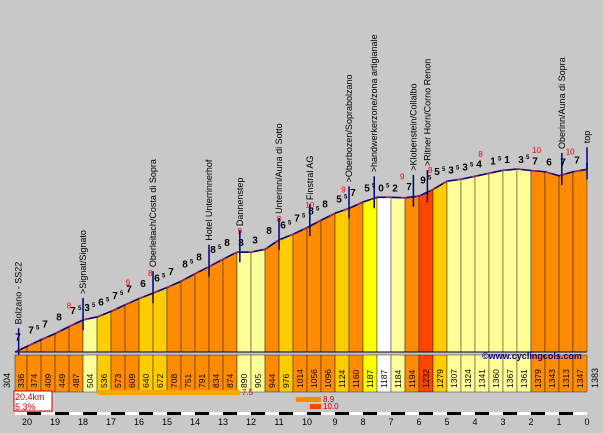 The height and width of the screenshot is (433, 603). I want to click on km-tick-label: 5, so click(447, 422).